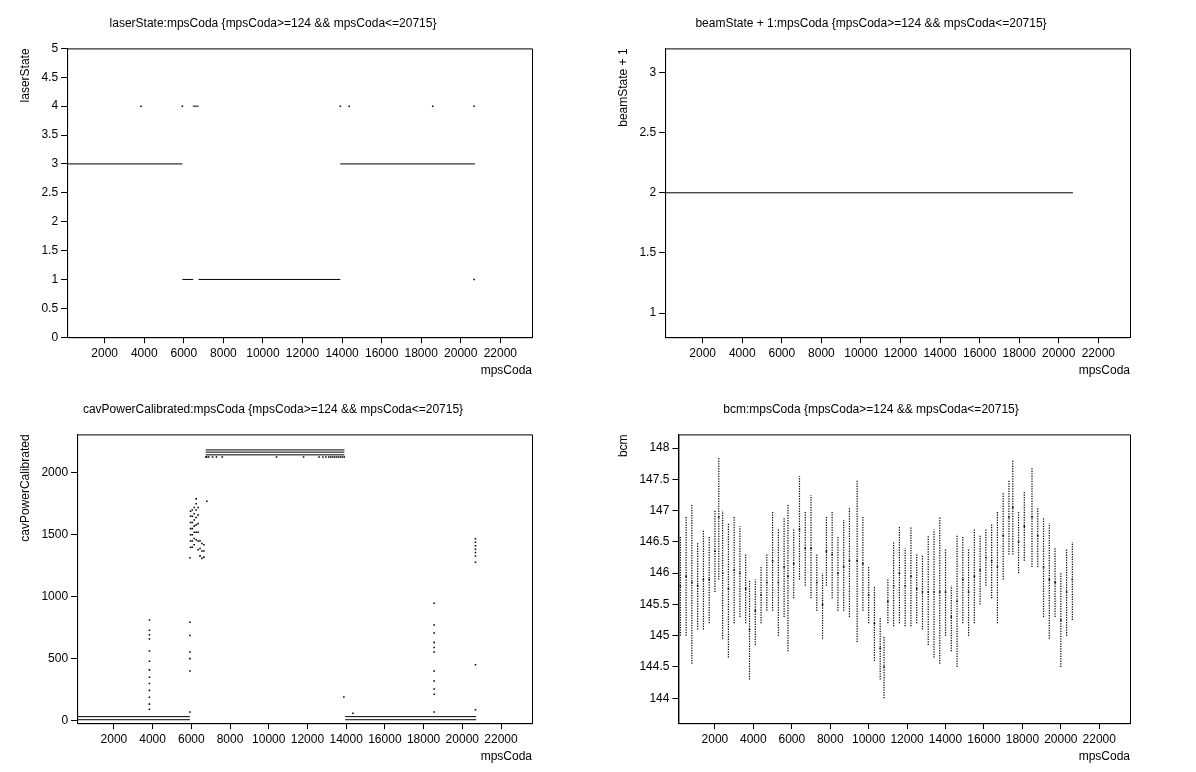 The width and height of the screenshot is (1196, 772). What do you see at coordinates (659, 509) in the screenshot?
I see `y-tick-label: 147` at bounding box center [659, 509].